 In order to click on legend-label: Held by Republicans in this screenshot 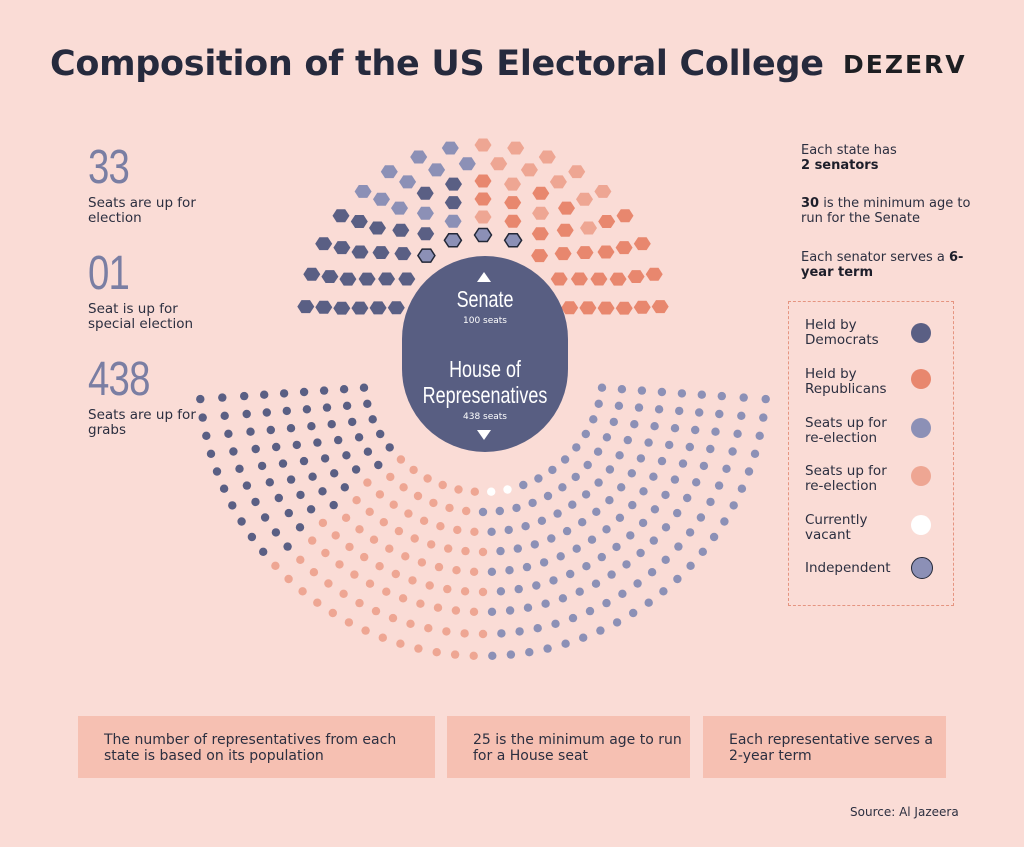, I will do `click(846, 381)`.